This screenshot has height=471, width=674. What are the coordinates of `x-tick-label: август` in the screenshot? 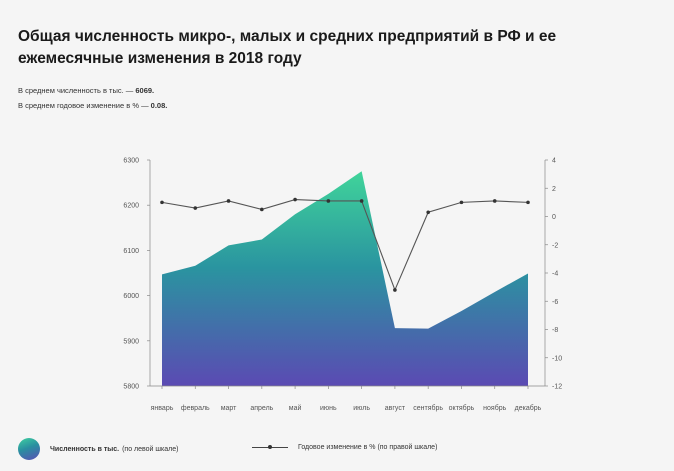 It's located at (395, 408).